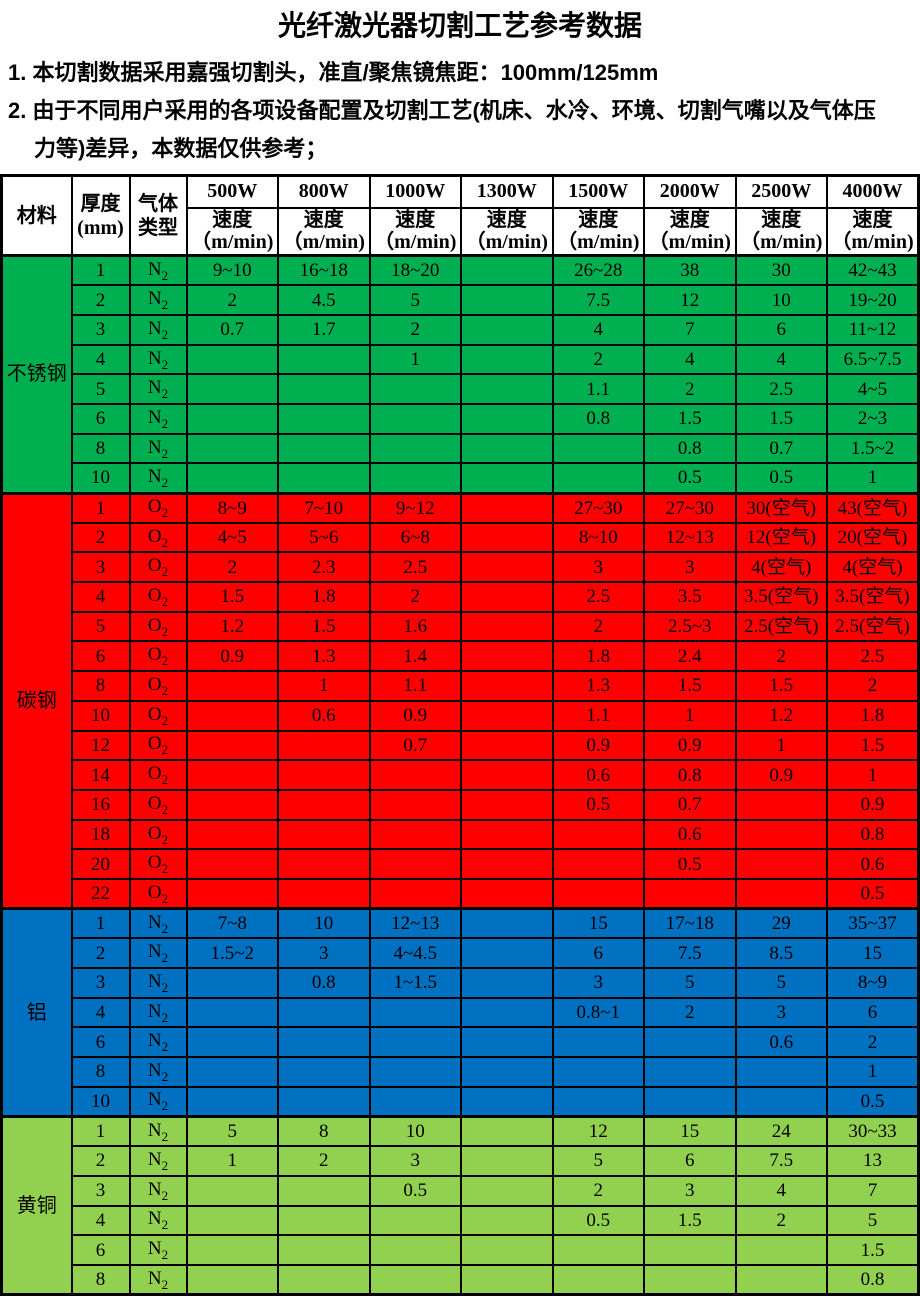 Image resolution: width=920 pixels, height=1300 pixels. What do you see at coordinates (100, 686) in the screenshot?
I see `thickness-cell: 8` at bounding box center [100, 686].